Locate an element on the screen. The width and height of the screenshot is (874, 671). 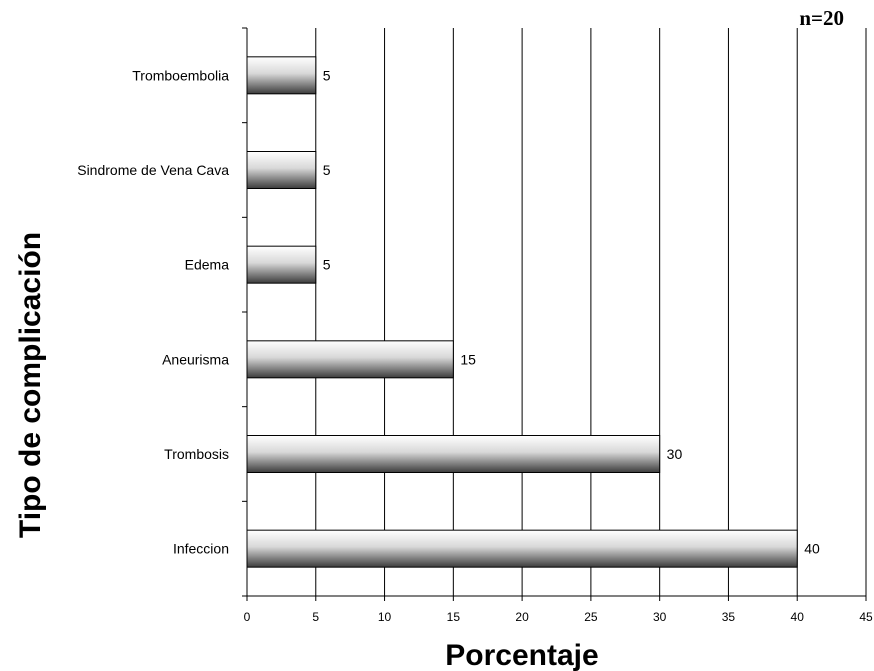
data-label-1: 5 is located at coordinates (327, 170).